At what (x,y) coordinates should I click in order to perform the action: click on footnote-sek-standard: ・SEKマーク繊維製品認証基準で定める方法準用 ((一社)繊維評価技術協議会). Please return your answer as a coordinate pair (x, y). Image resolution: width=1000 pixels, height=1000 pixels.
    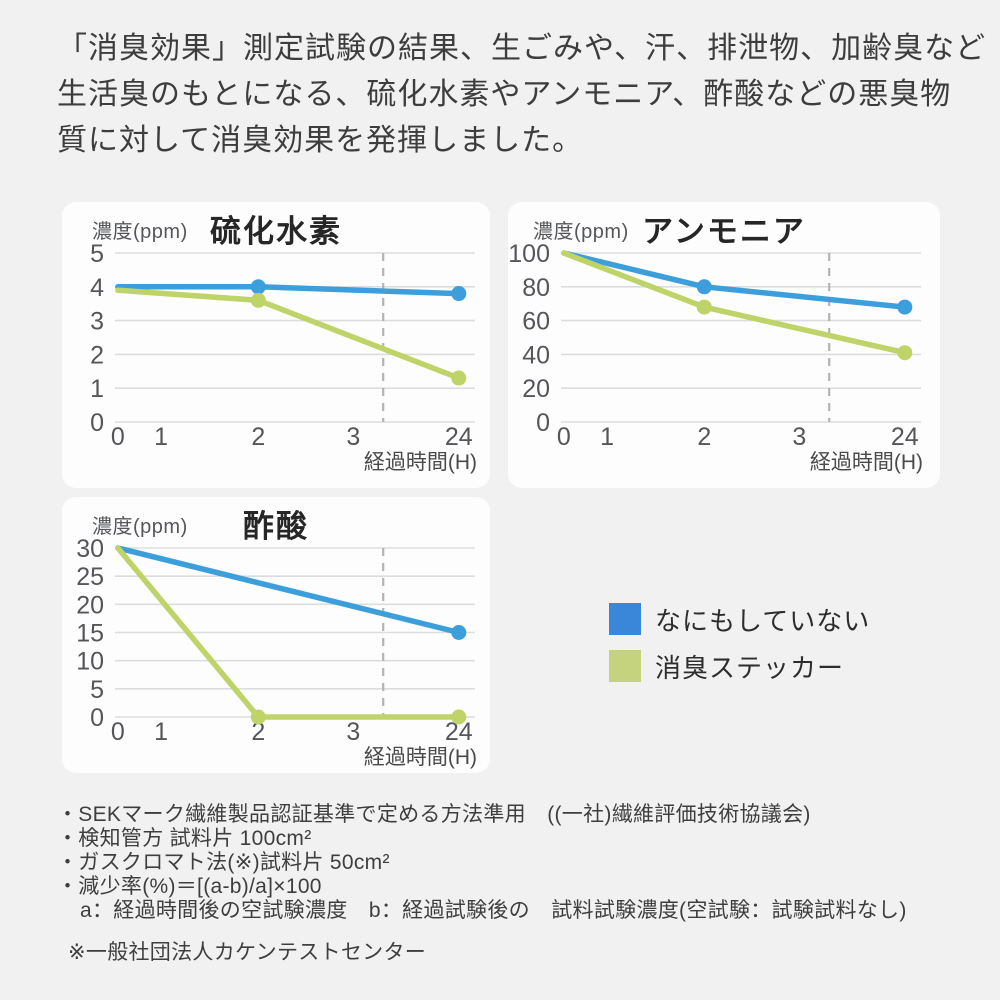
    Looking at the image, I should click on (434, 814).